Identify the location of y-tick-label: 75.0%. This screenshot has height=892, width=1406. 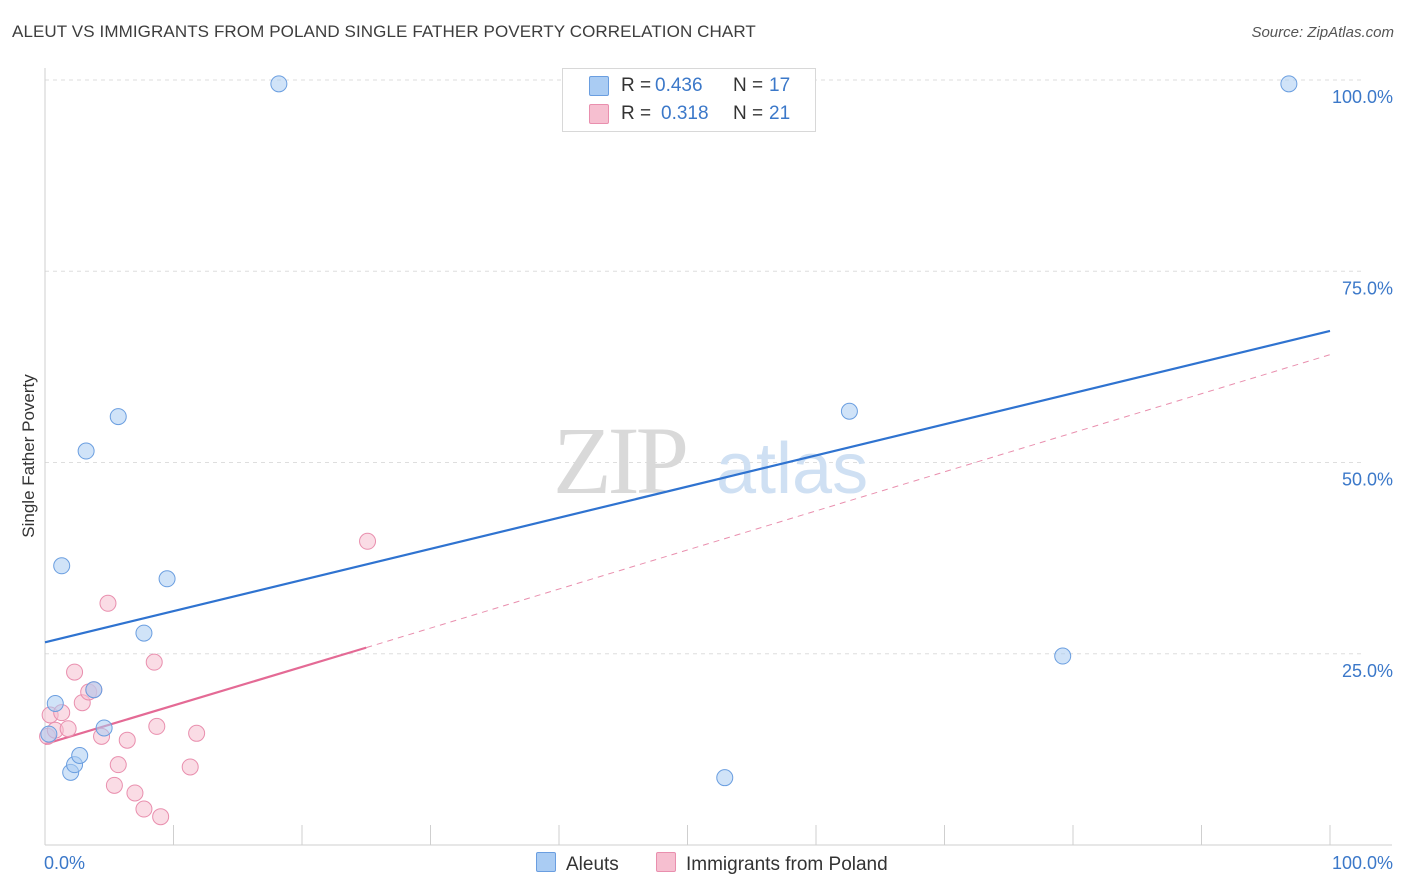
(1367, 288).